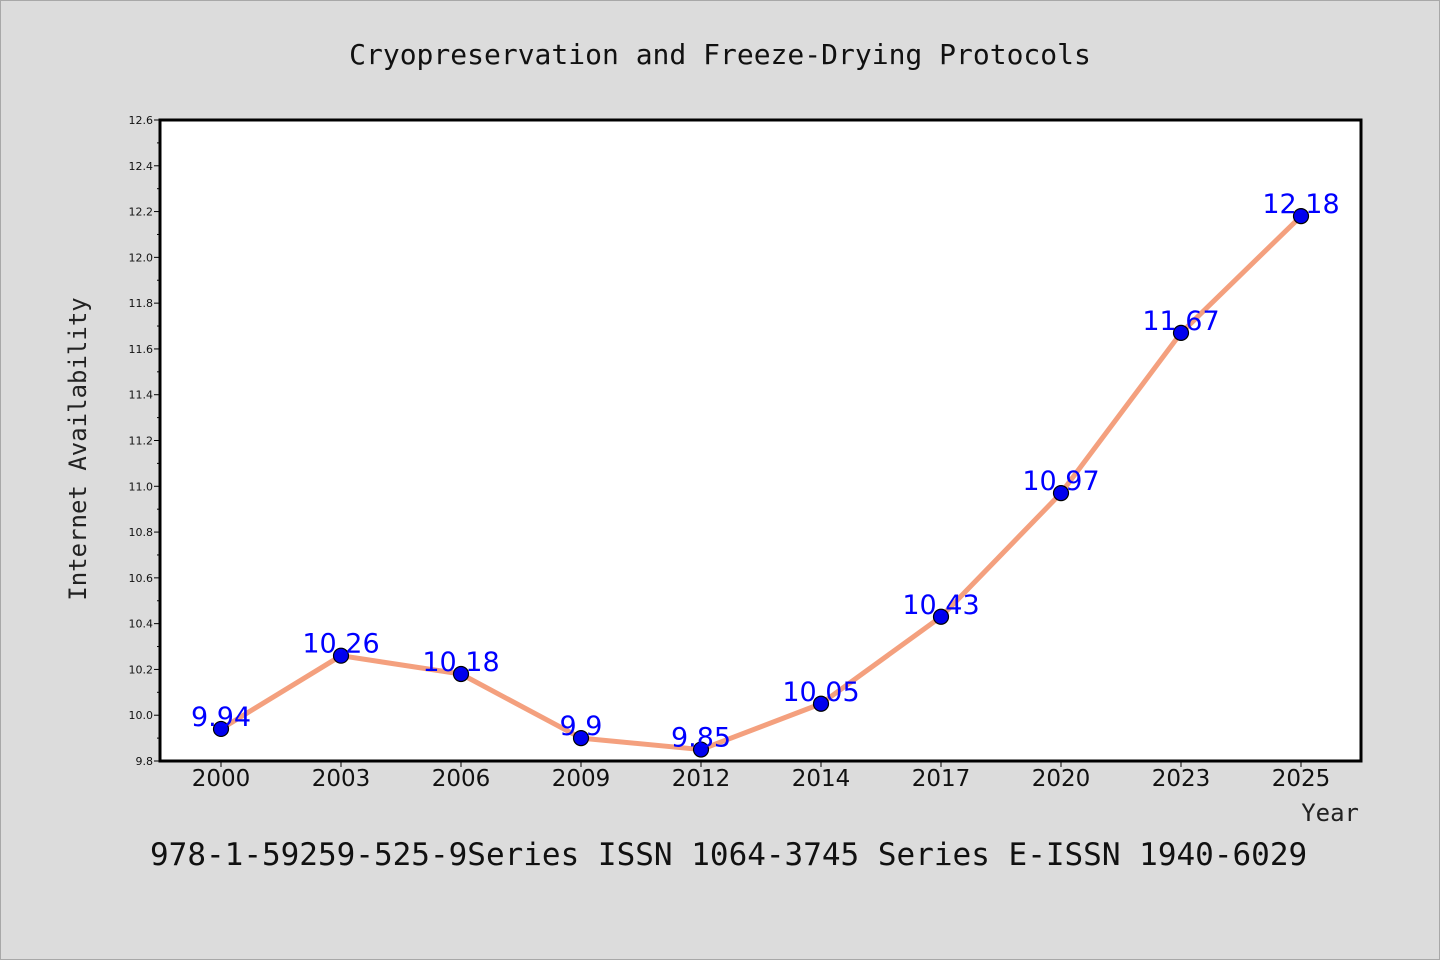  I want to click on y-tick-label: 9.8, so click(145, 761).